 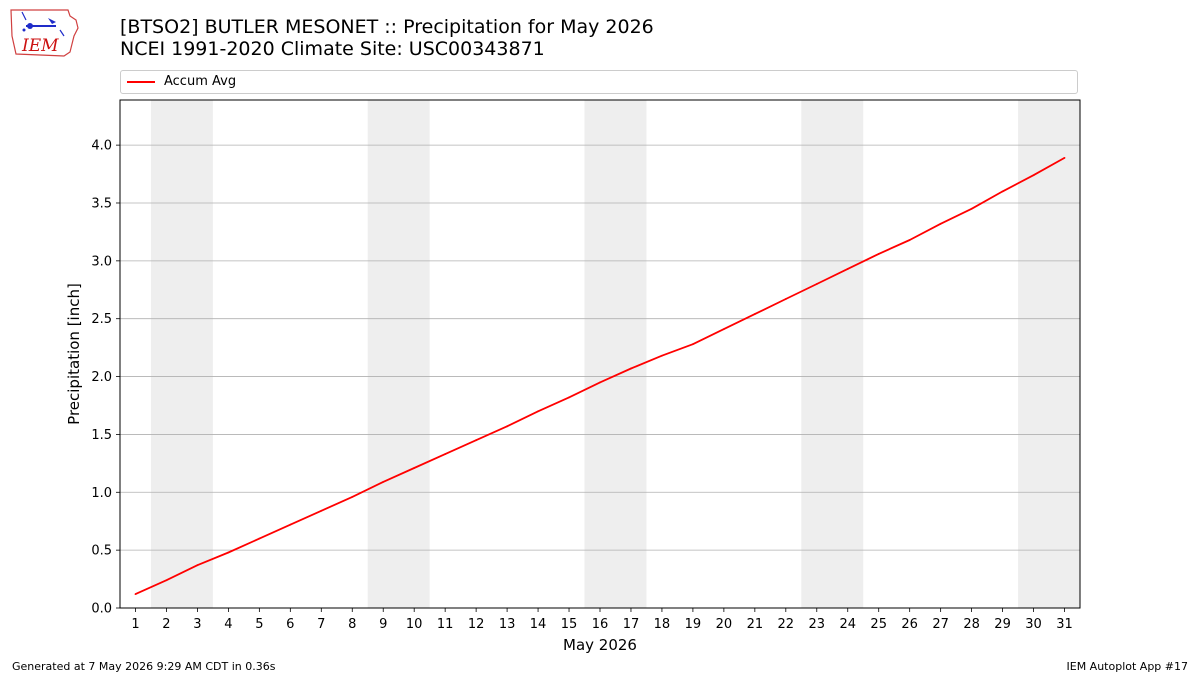 I want to click on x-tick-label: 10, so click(x=414, y=624).